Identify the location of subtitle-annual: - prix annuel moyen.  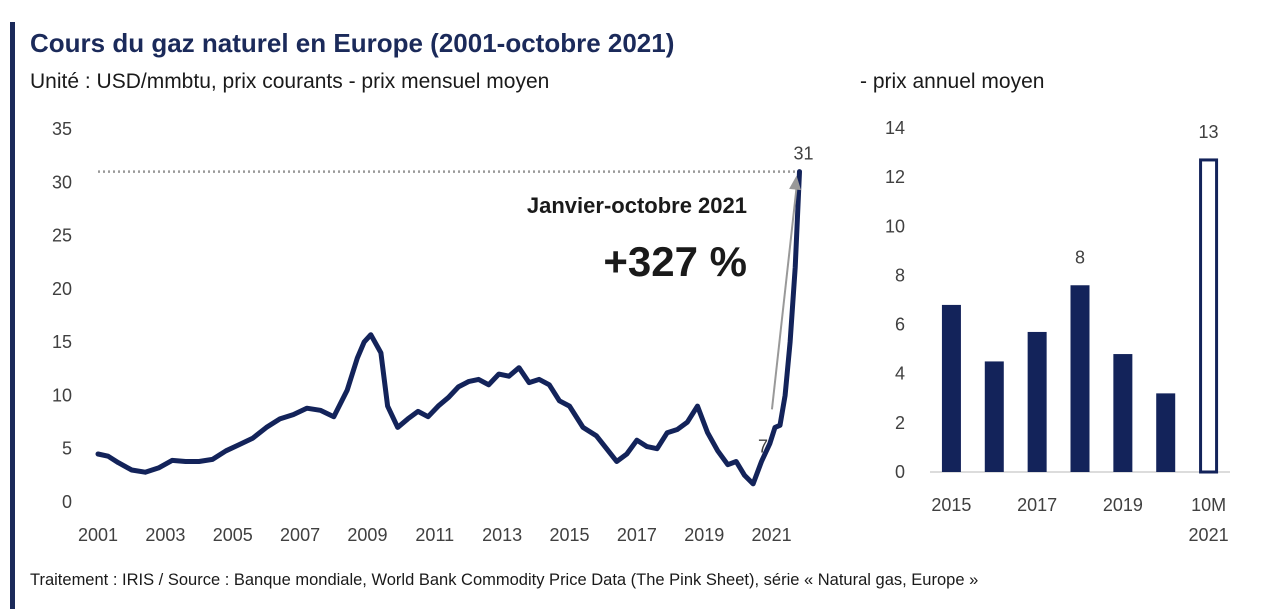
(952, 81).